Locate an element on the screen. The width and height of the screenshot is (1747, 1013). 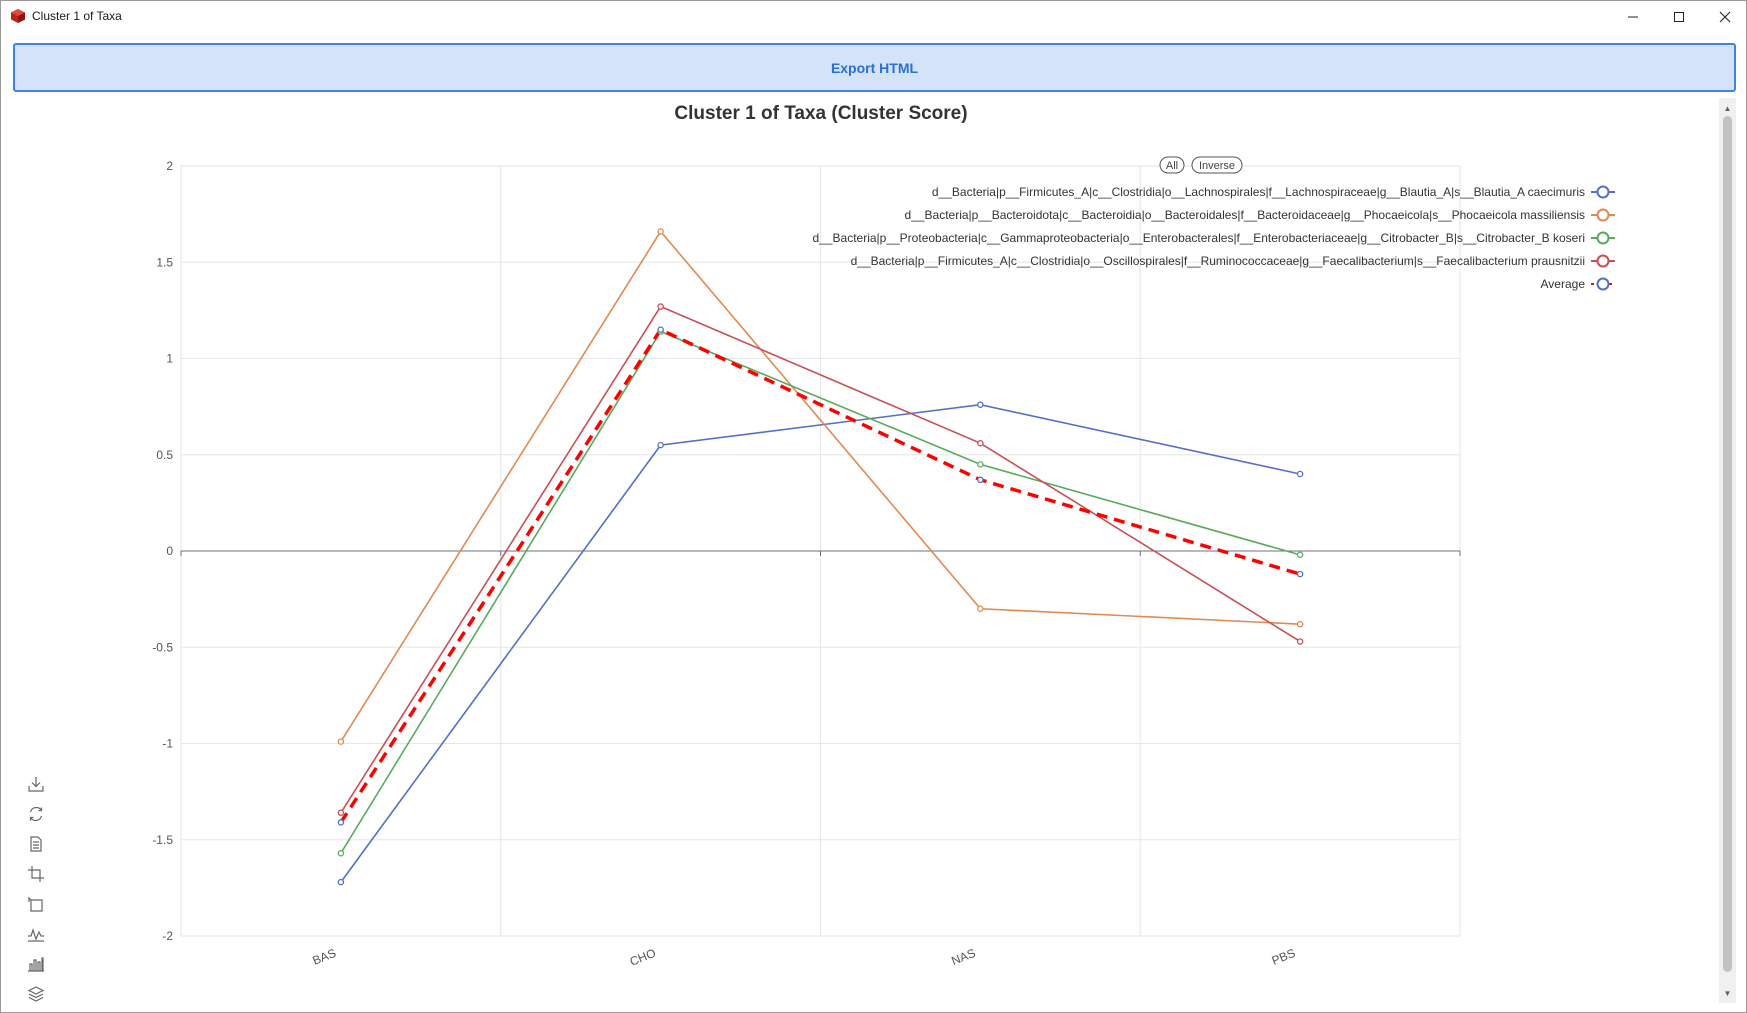
window-title: Cluster 1 of Taxa is located at coordinates (77, 16).